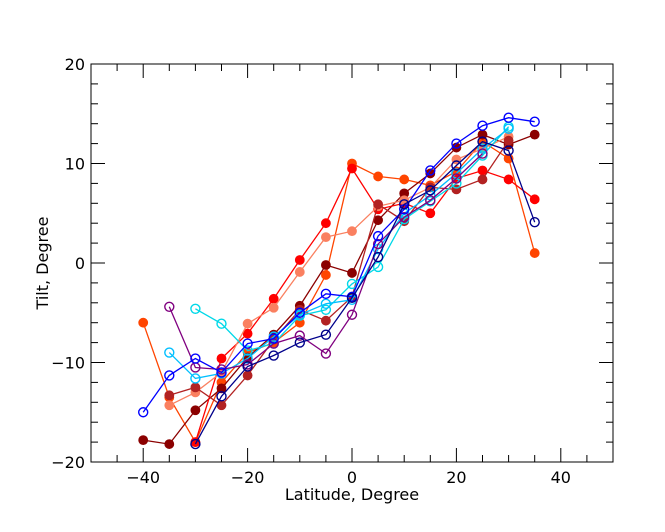  Describe the element at coordinates (561, 477) in the screenshot. I see `x-tick-label: 40` at that location.